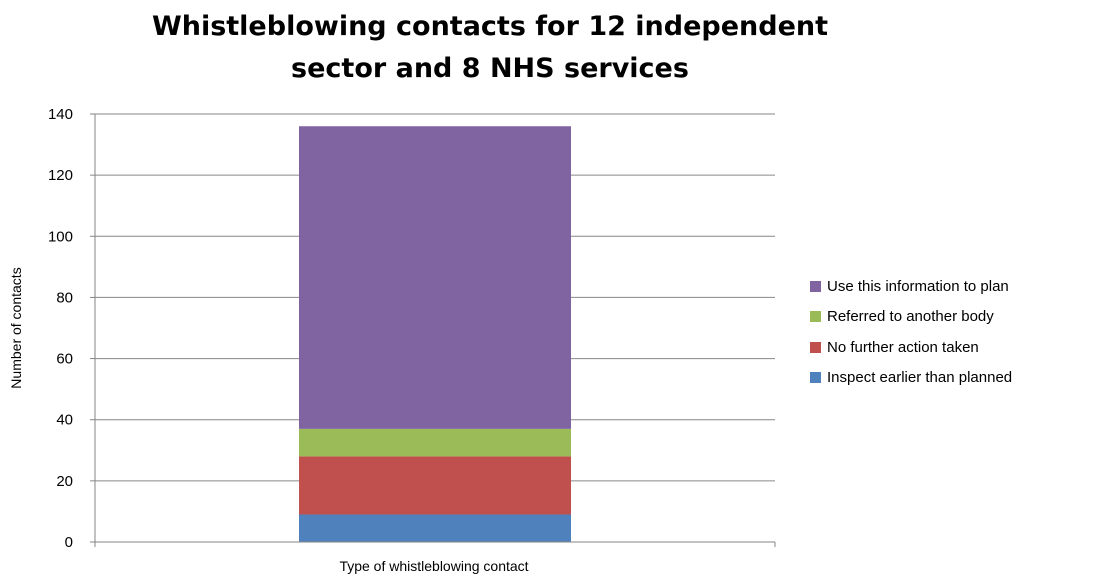  What do you see at coordinates (60, 175) in the screenshot?
I see `y-tick-label: 120` at bounding box center [60, 175].